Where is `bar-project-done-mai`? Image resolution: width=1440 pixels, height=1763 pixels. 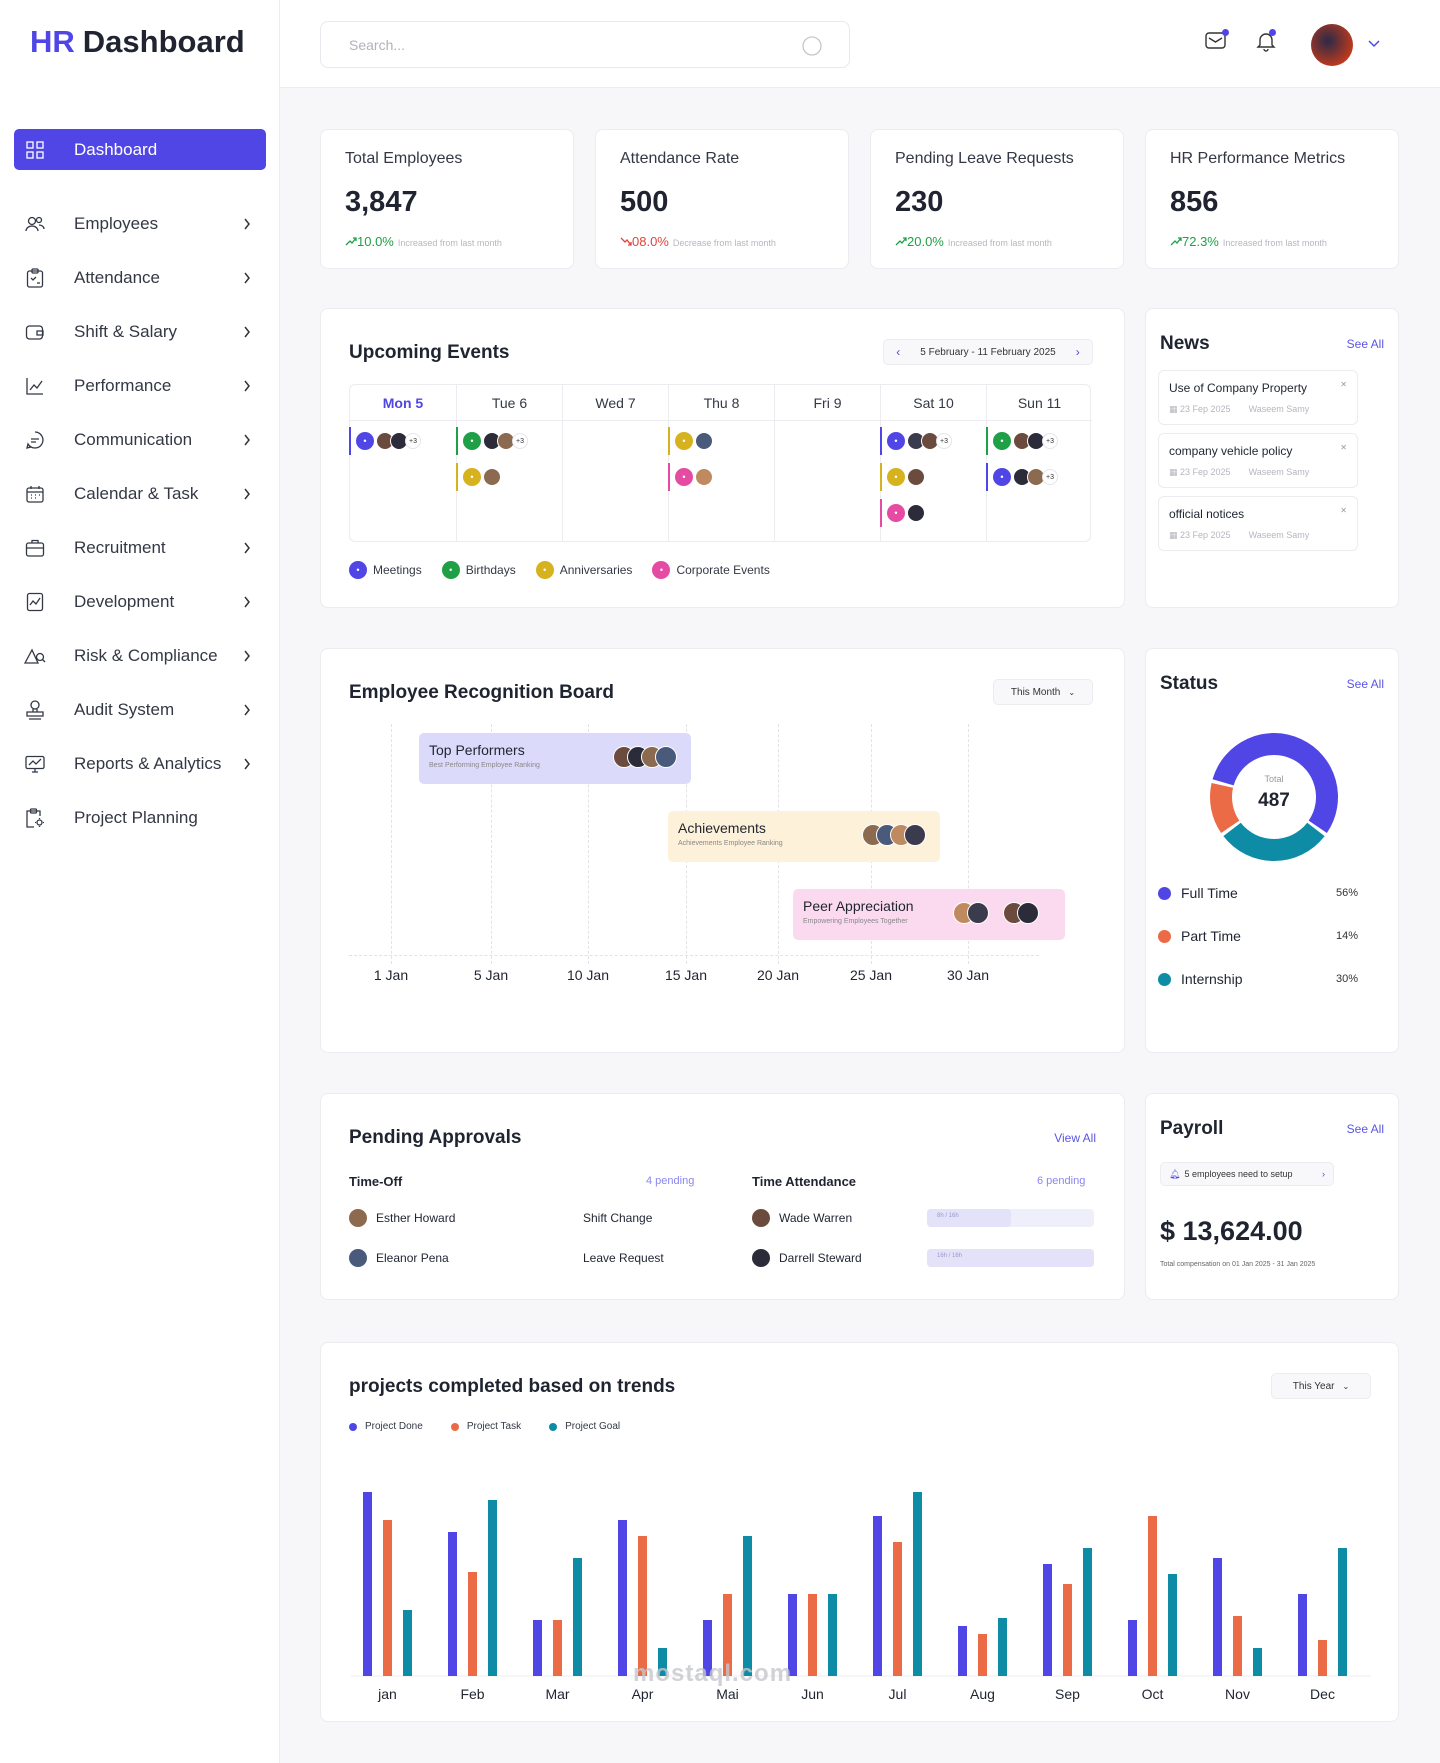
bar-project-done-mai is located at coordinates (707, 1648).